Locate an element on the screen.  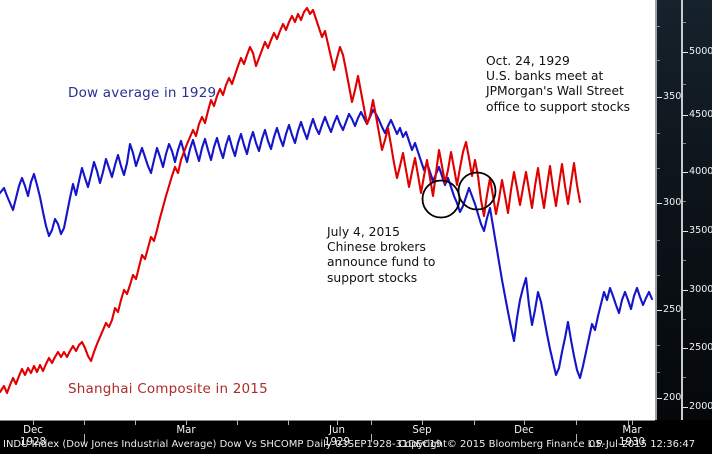
outer-axis-tick-label: 4000 is located at coordinates (700, 171).